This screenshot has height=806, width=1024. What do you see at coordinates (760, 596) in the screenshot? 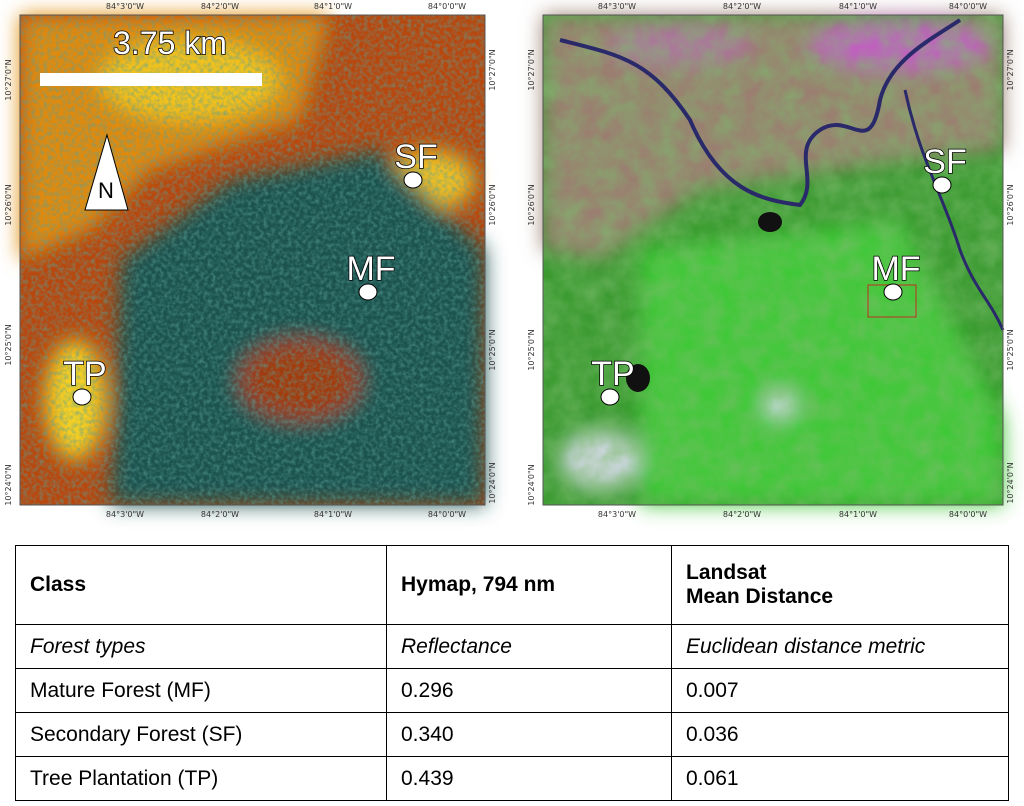
I see `header-line: Mean Distance` at bounding box center [760, 596].